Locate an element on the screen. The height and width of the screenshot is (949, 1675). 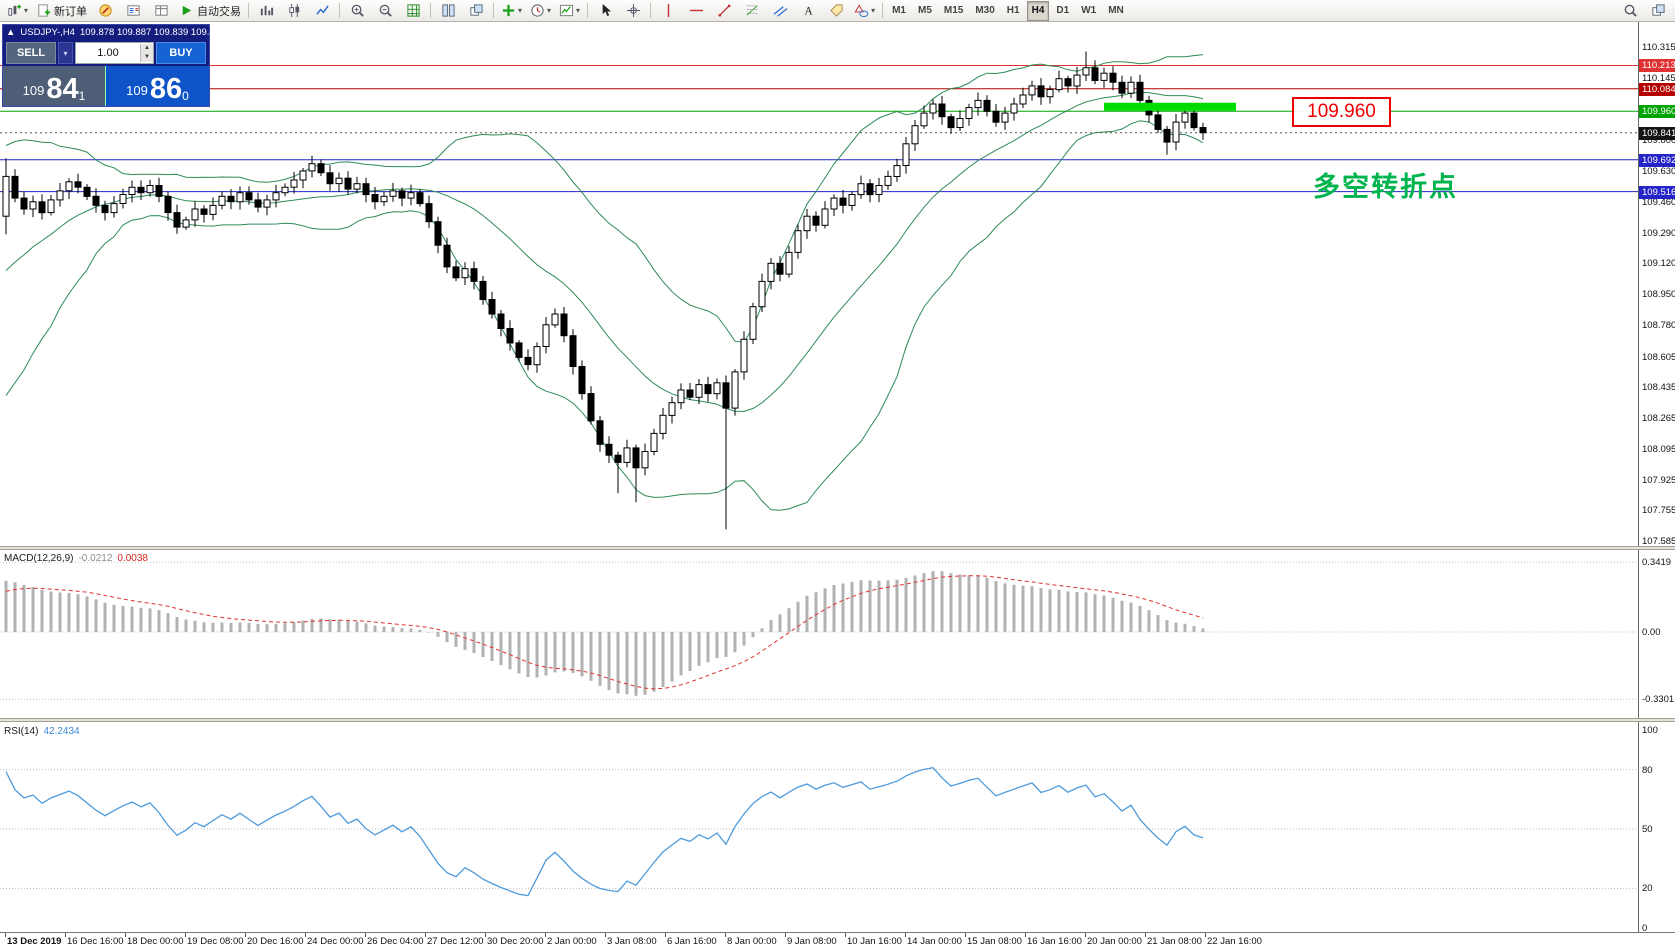
turning-point-annotation: 多空转折点 is located at coordinates (1385, 187).